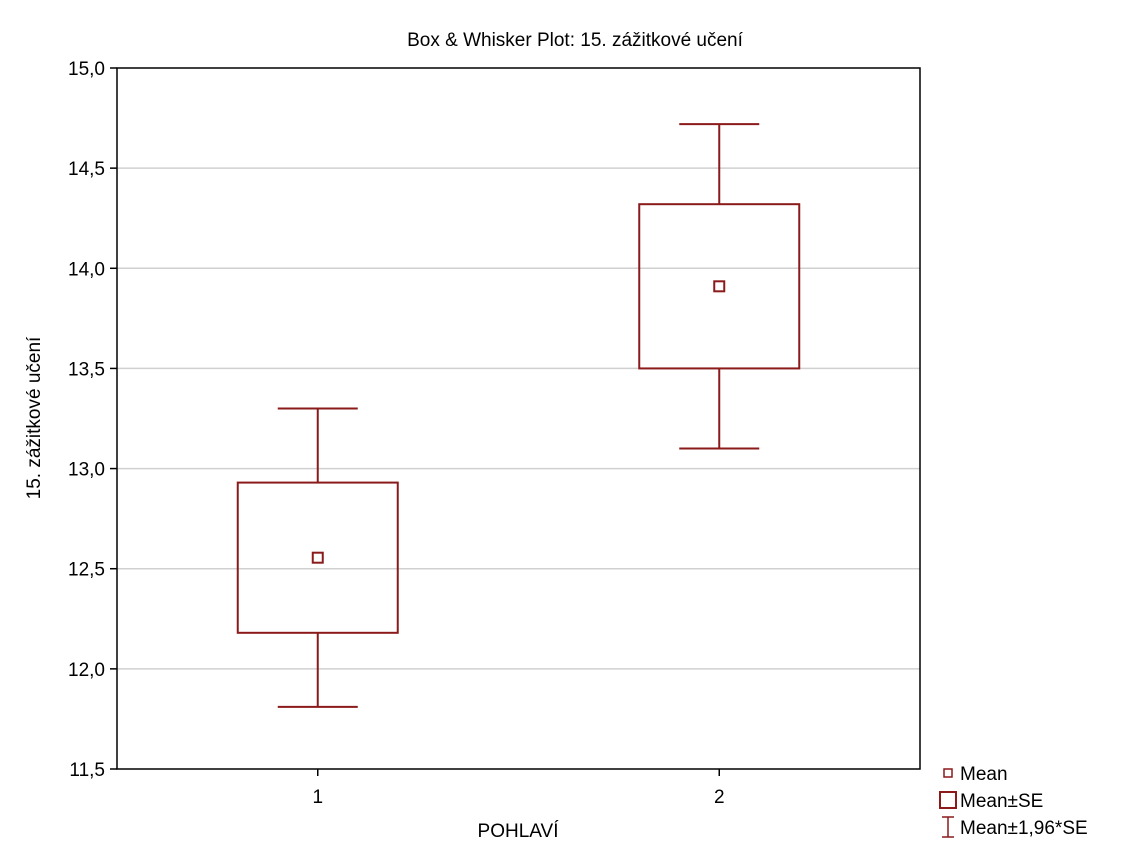 The width and height of the screenshot is (1129, 847). Describe the element at coordinates (92, 420) in the screenshot. I see `y-axis: 11,5 12,0 12,5 13,0 13,5 14,0 14,5 15,0` at that location.